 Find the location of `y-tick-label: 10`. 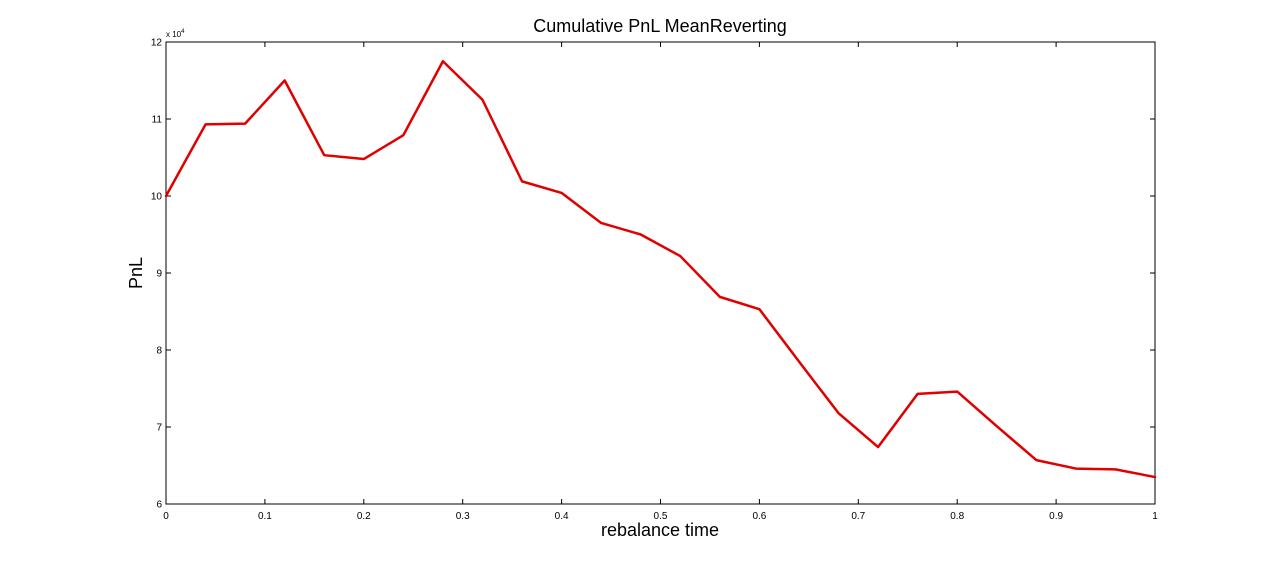

y-tick-label: 10 is located at coordinates (157, 197).